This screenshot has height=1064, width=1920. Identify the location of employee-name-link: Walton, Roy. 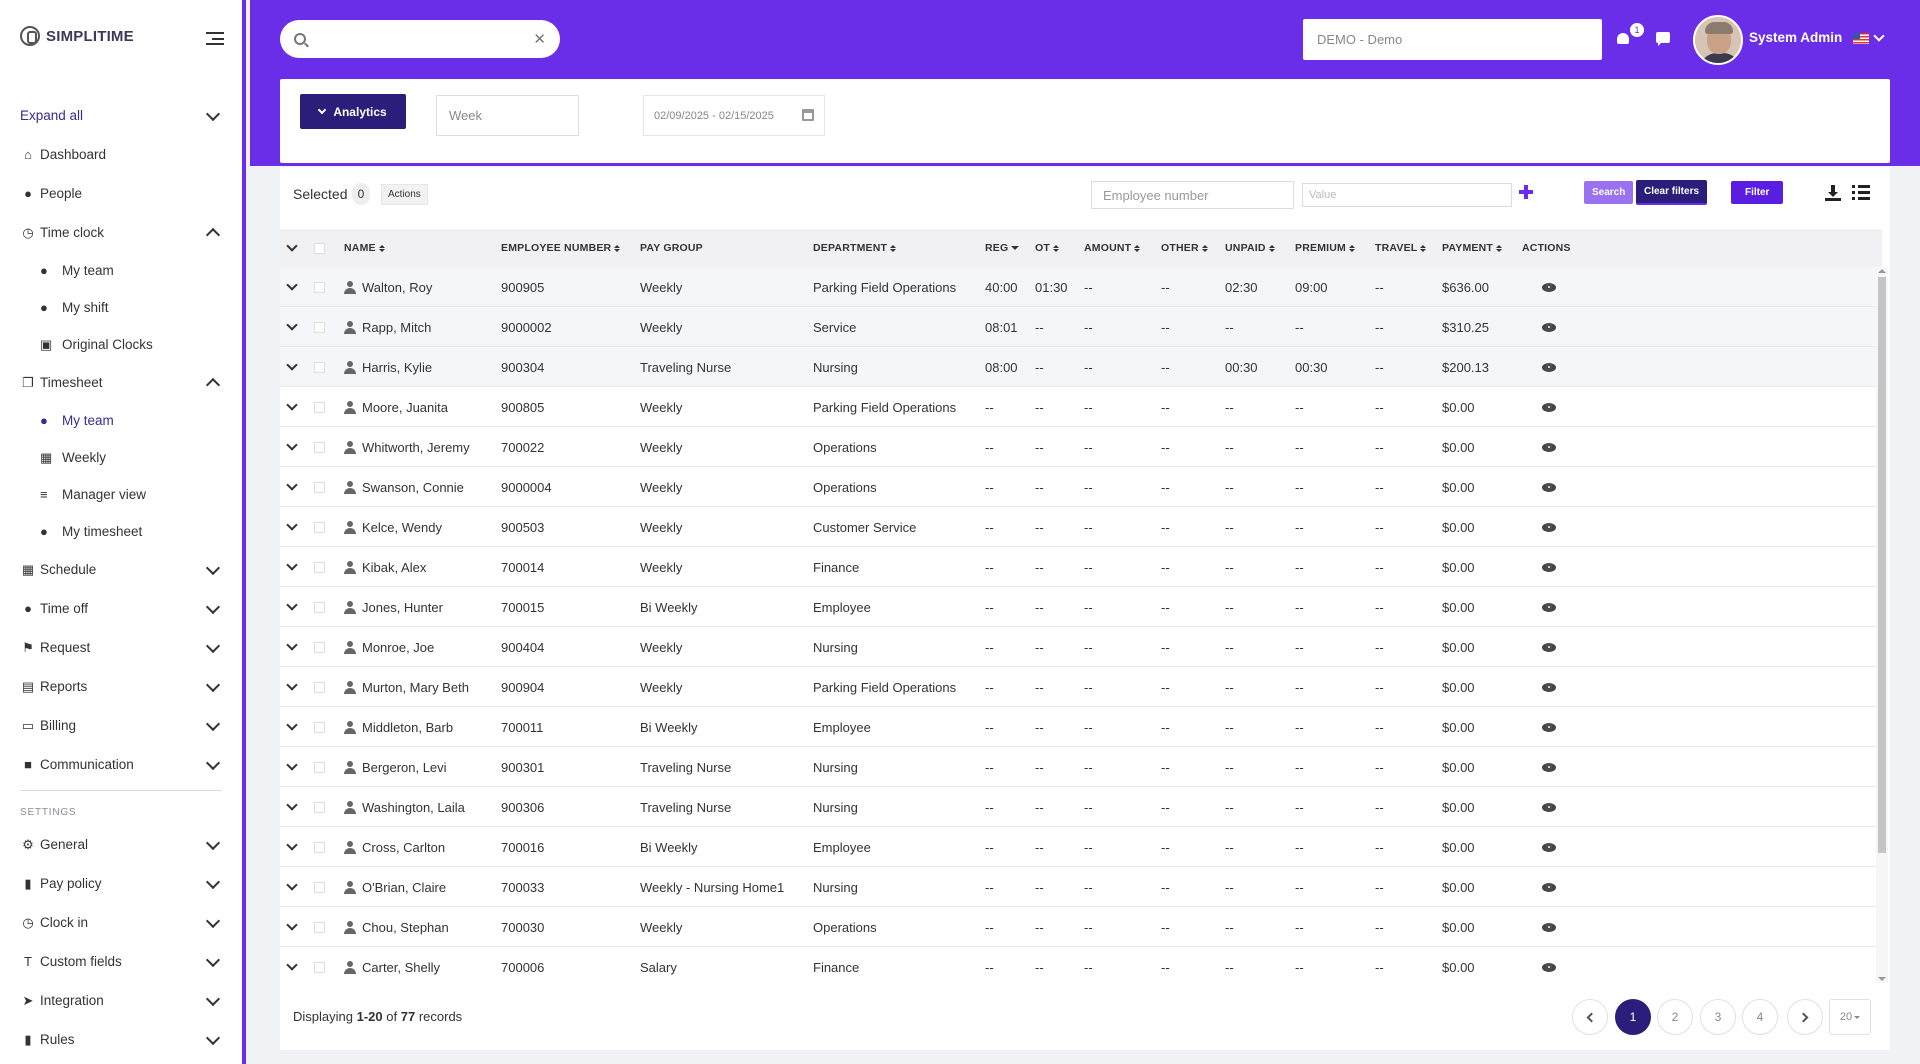
(388, 287).